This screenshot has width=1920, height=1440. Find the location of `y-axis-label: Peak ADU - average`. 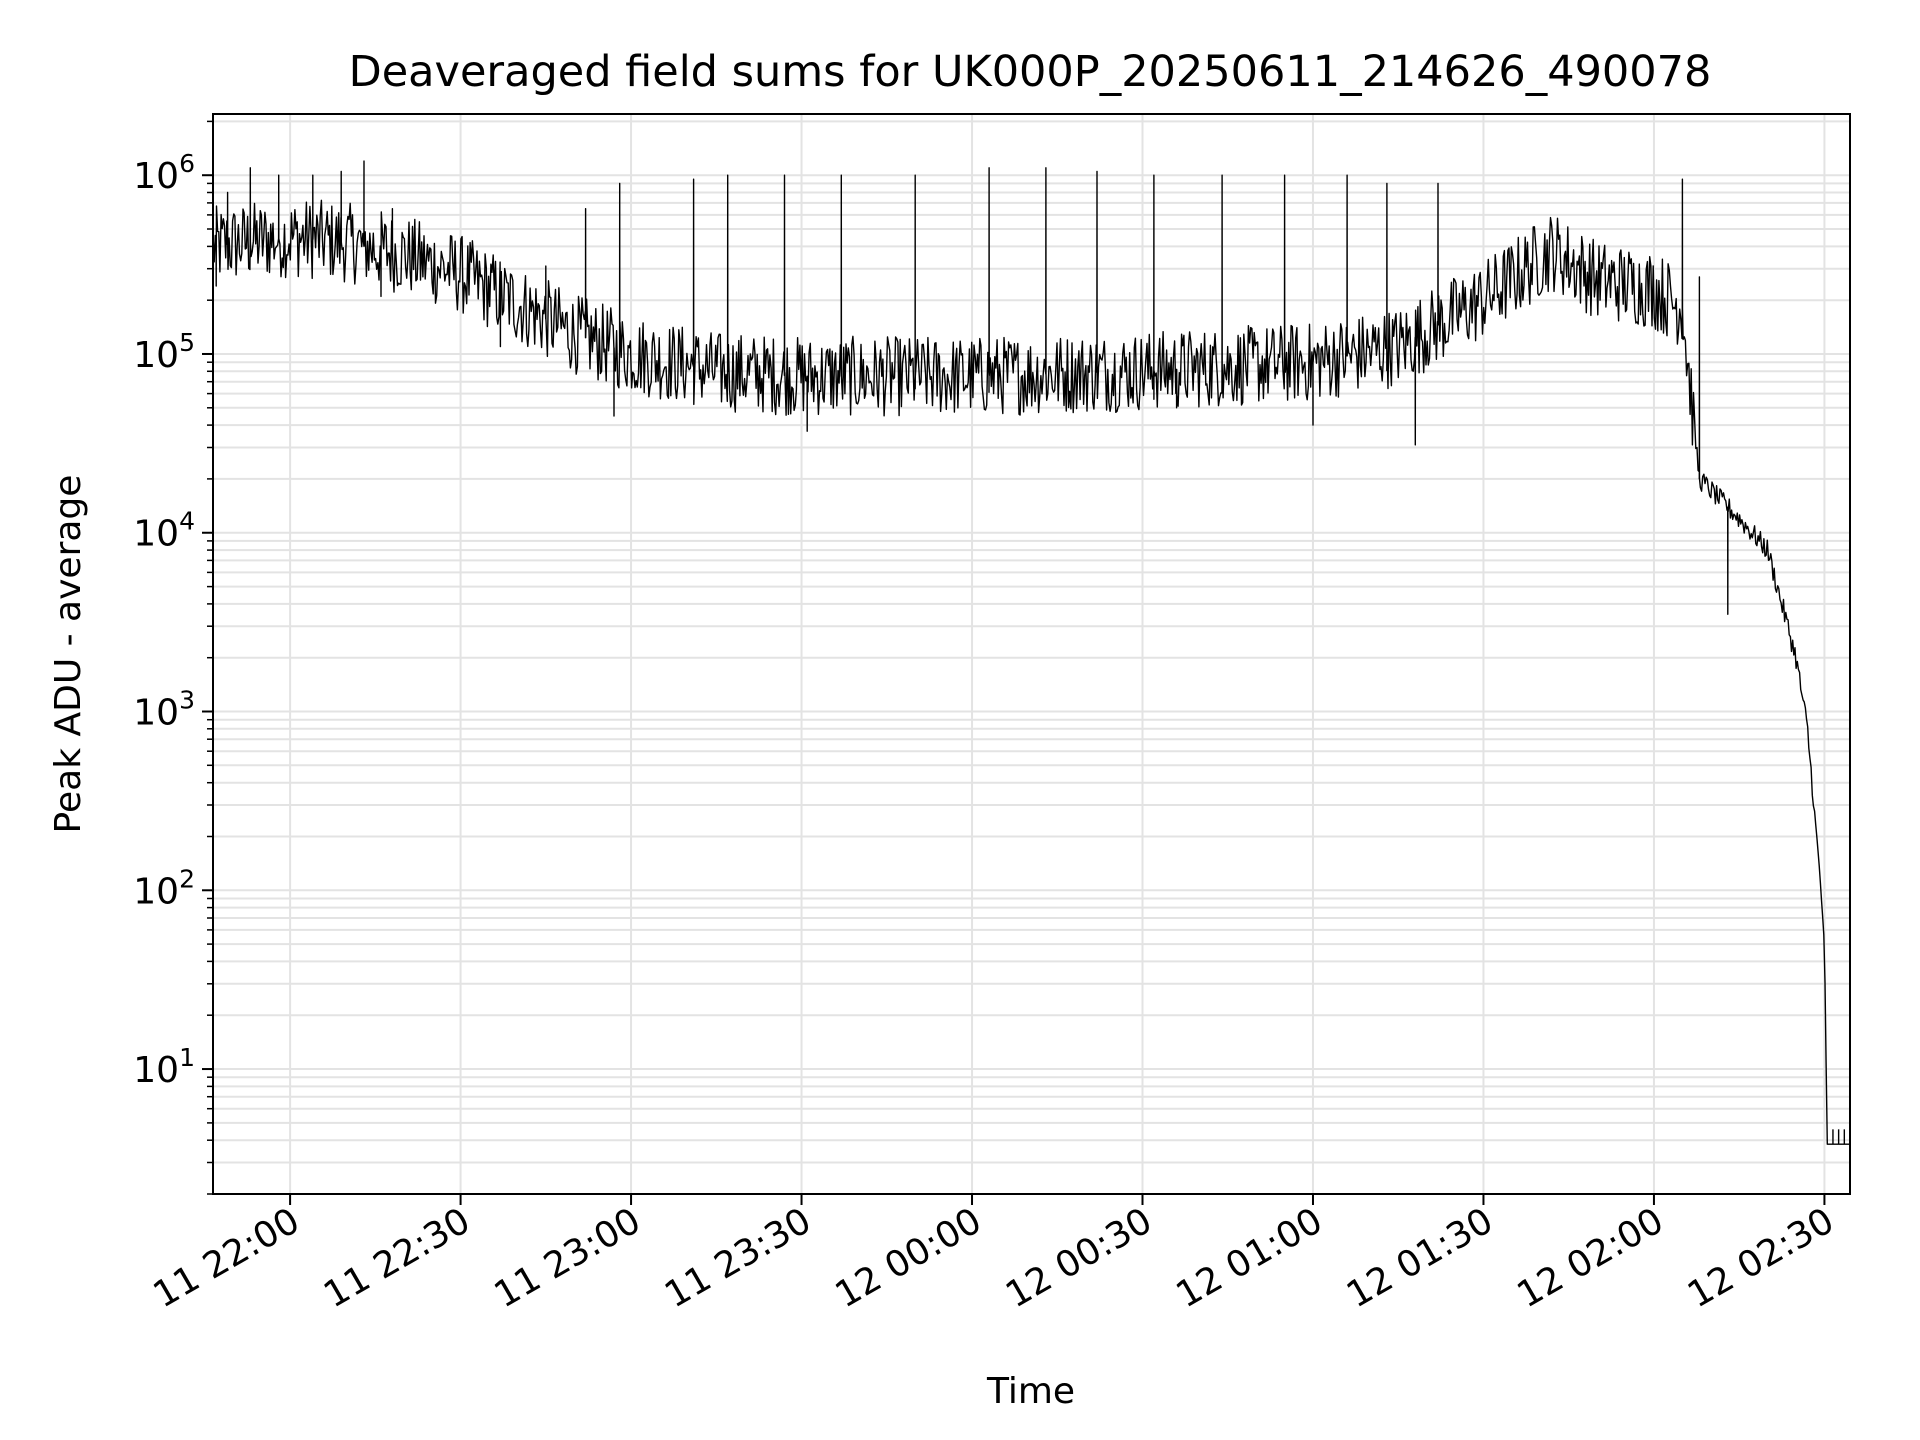

y-axis-label: Peak ADU - average is located at coordinates (68, 654).